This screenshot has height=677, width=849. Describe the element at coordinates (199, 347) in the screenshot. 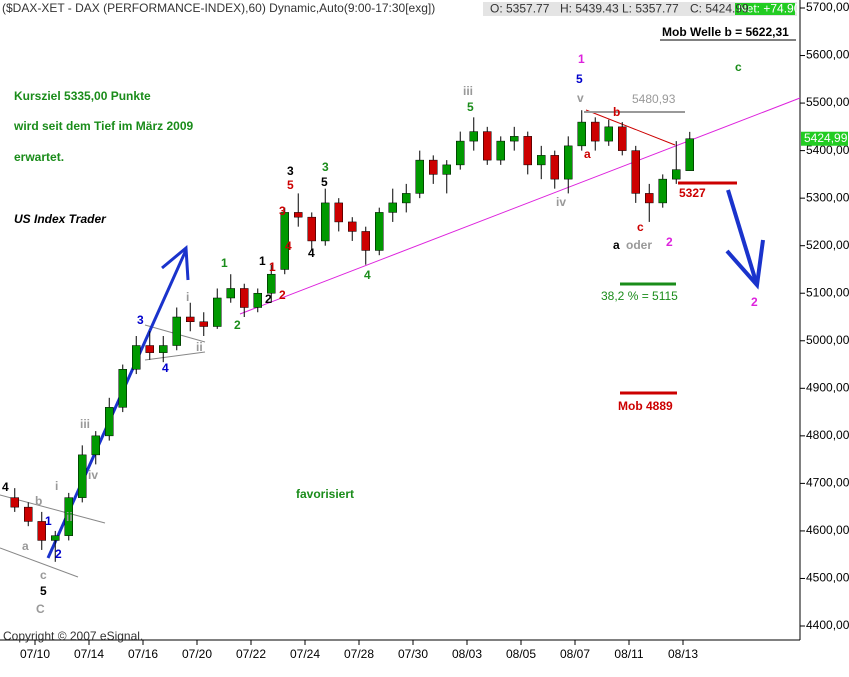

I see `annotation: ii` at that location.